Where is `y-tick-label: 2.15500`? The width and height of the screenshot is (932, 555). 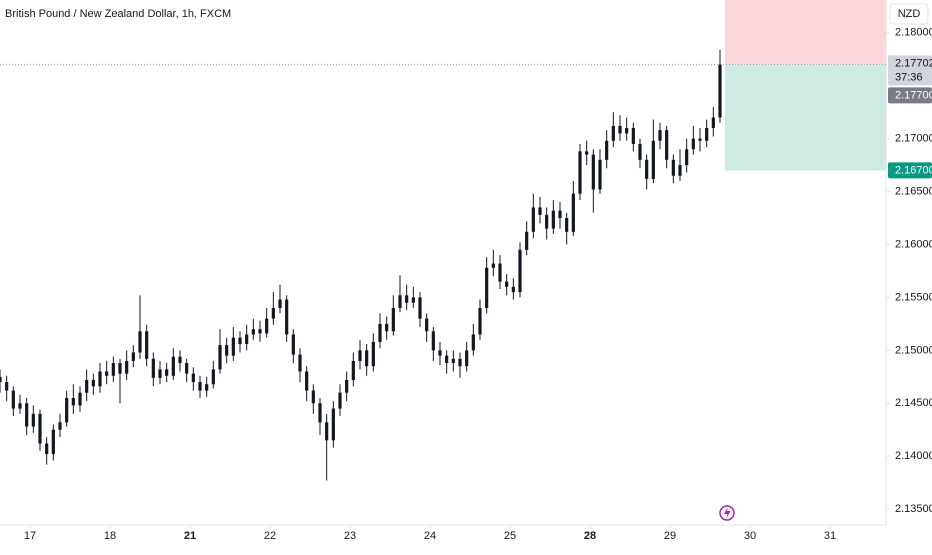
y-tick-label: 2.15500 is located at coordinates (913, 297).